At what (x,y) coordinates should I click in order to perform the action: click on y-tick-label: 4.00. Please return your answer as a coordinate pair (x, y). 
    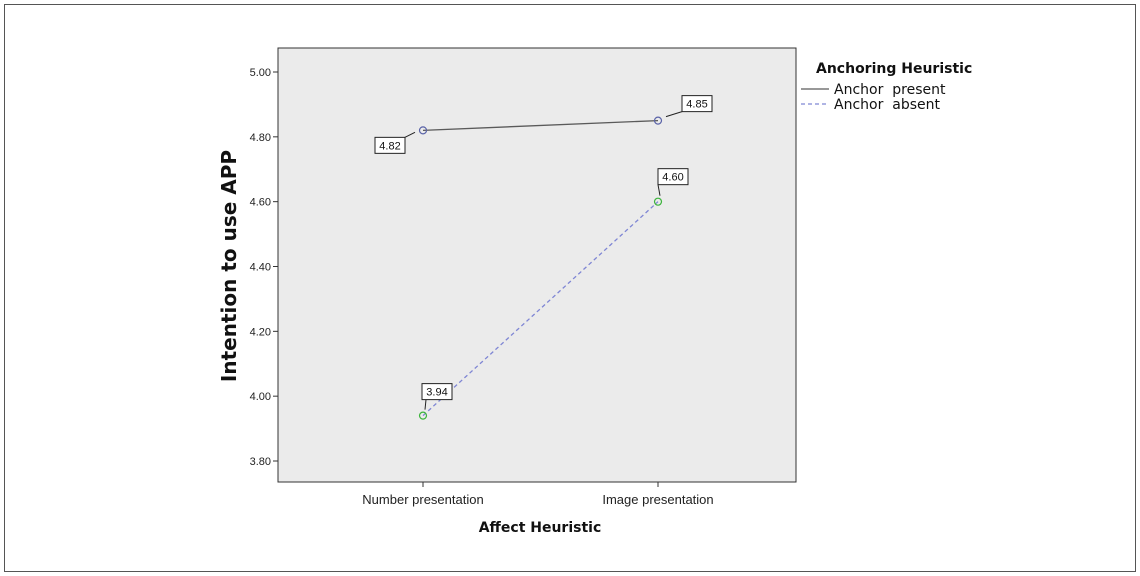
    Looking at the image, I should click on (260, 397).